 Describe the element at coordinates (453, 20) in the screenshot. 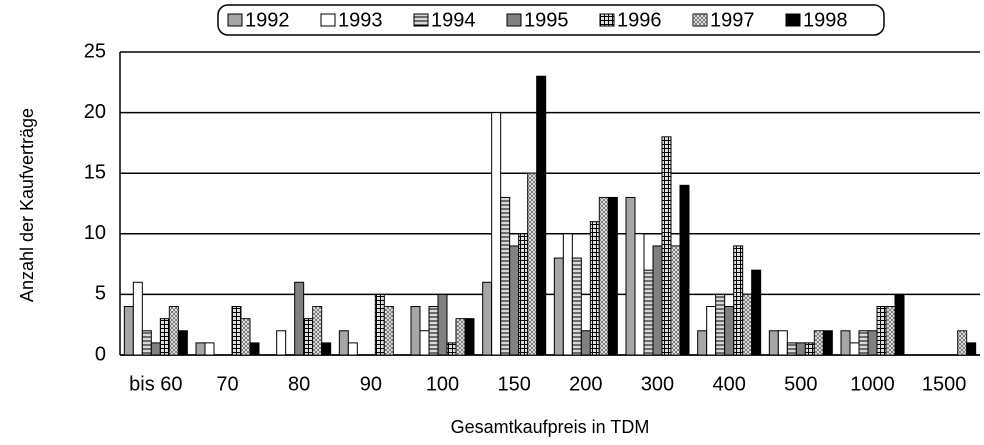

I see `legend-label: 1994` at that location.